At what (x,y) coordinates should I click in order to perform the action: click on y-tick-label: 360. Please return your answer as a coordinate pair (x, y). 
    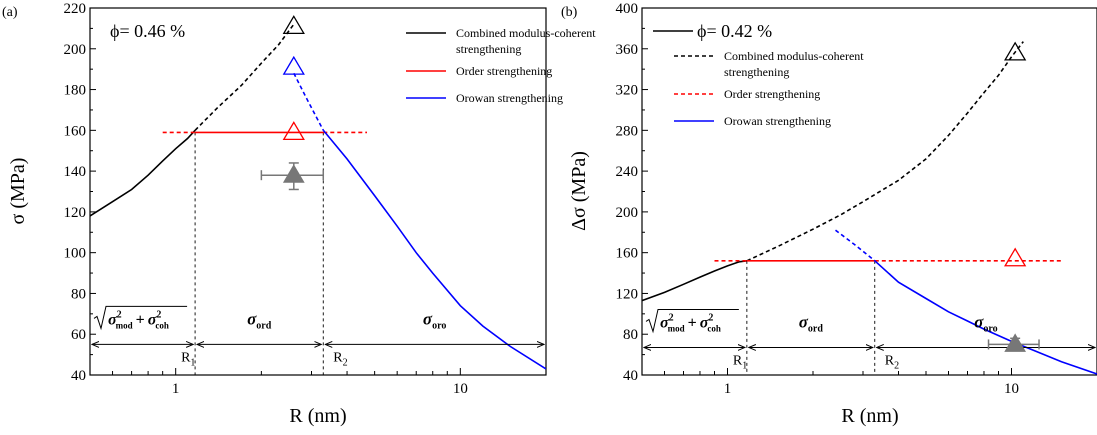
    Looking at the image, I should click on (627, 50).